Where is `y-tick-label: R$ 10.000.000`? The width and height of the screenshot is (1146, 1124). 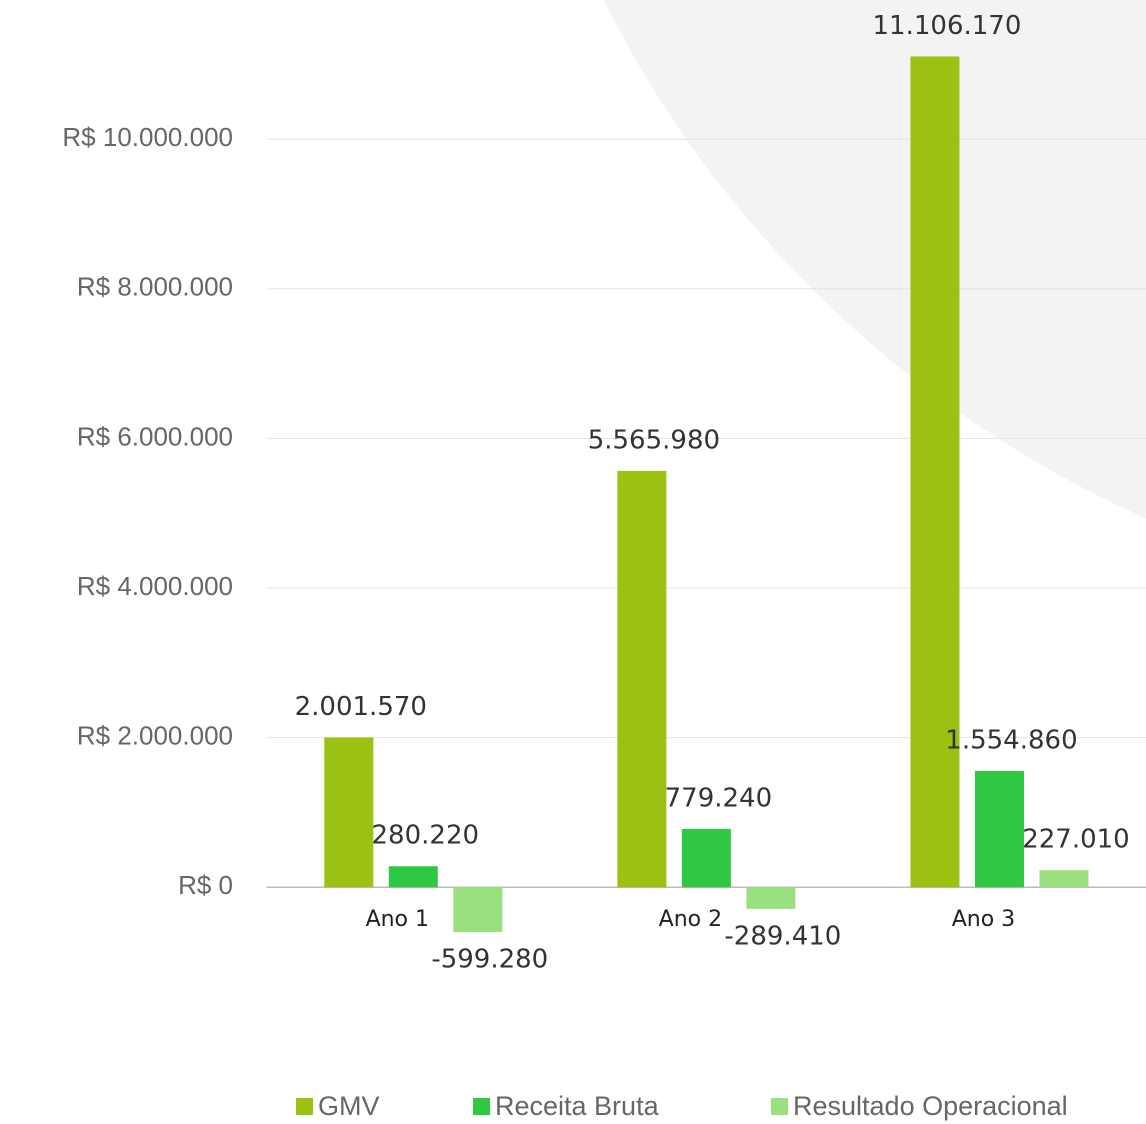
y-tick-label: R$ 10.000.000 is located at coordinates (147, 137).